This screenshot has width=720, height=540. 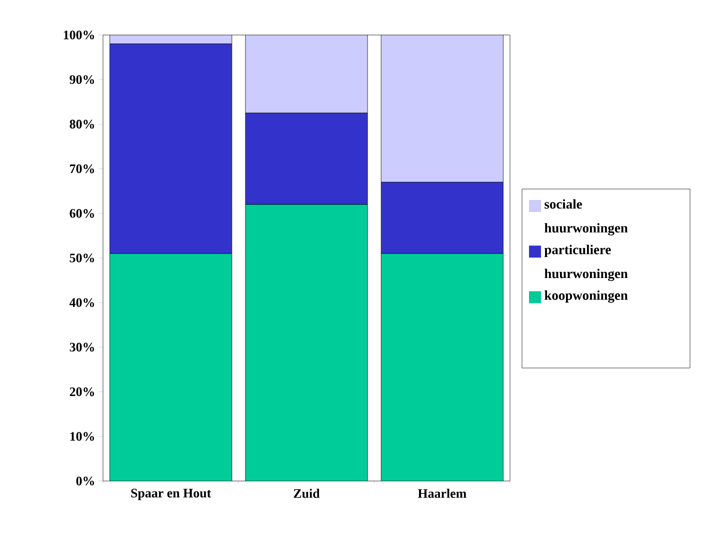 What do you see at coordinates (82, 124) in the screenshot?
I see `y-tick-label: 80%` at bounding box center [82, 124].